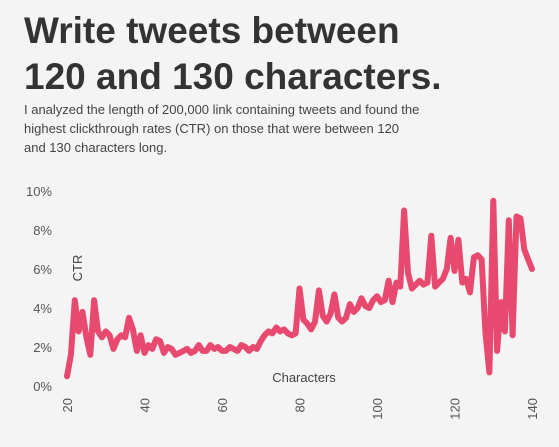 Image resolution: width=559 pixels, height=447 pixels. Describe the element at coordinates (39, 191) in the screenshot. I see `y-tick-label: 10%` at that location.